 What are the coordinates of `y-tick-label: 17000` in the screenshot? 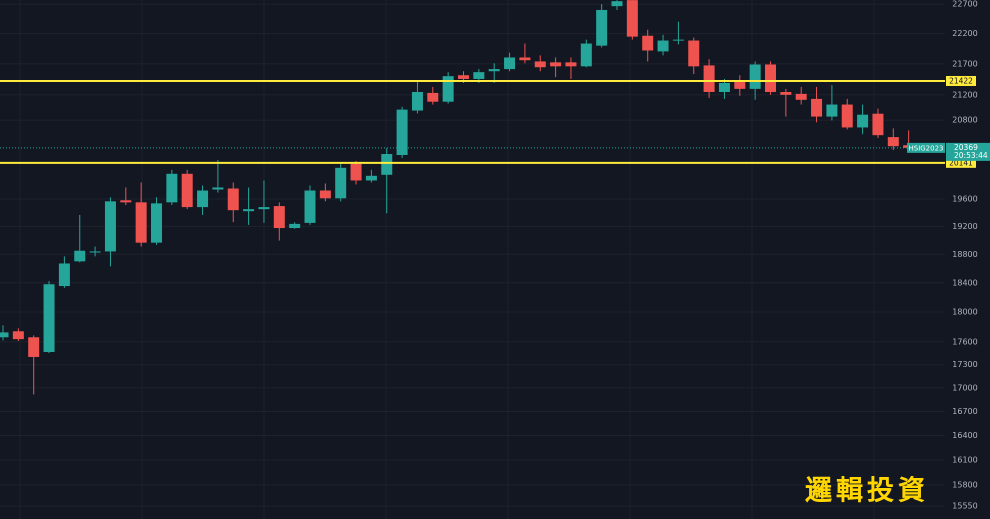 It's located at (964, 387).